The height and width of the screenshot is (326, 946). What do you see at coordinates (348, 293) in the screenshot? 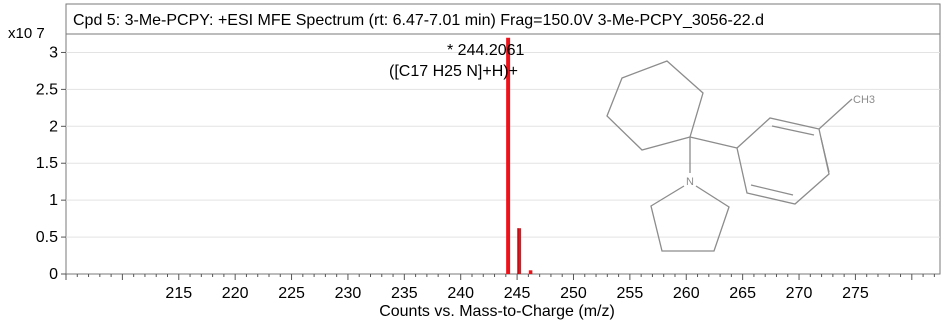
I see `x-tick-label: 230` at bounding box center [348, 293].